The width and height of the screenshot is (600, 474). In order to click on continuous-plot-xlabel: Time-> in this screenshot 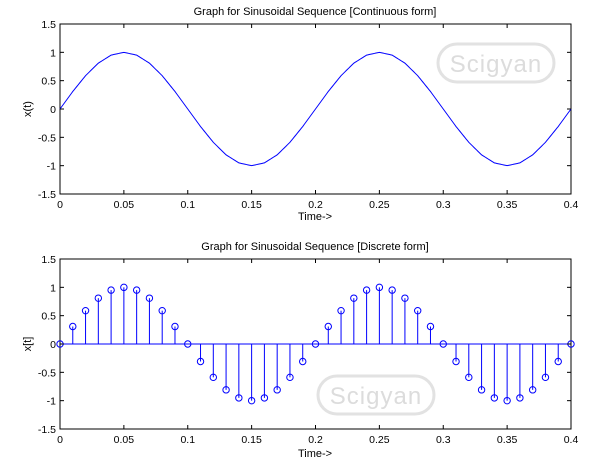, I will do `click(315, 217)`.